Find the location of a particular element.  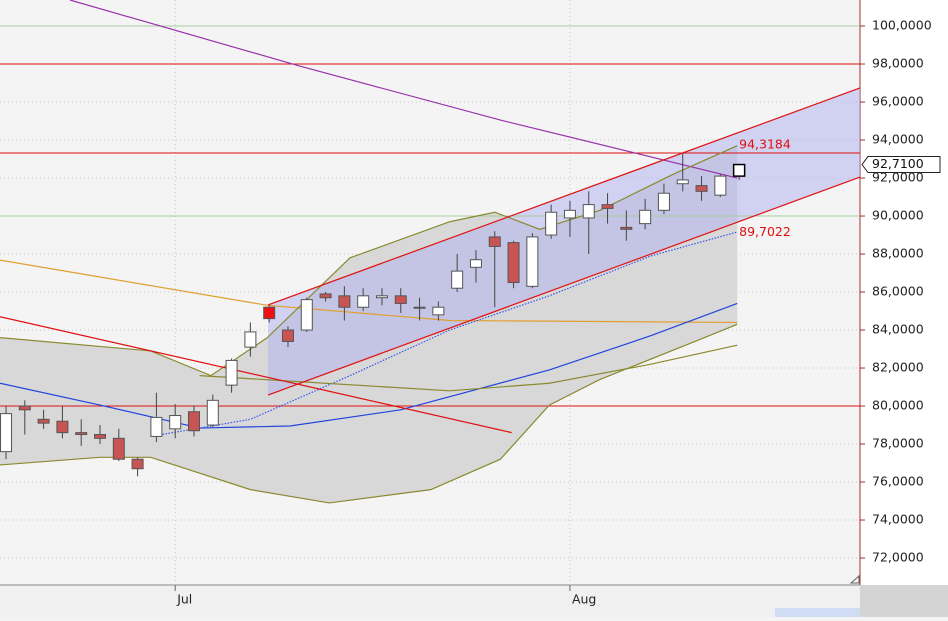

y-tick-label: 94,0000 is located at coordinates (898, 139).